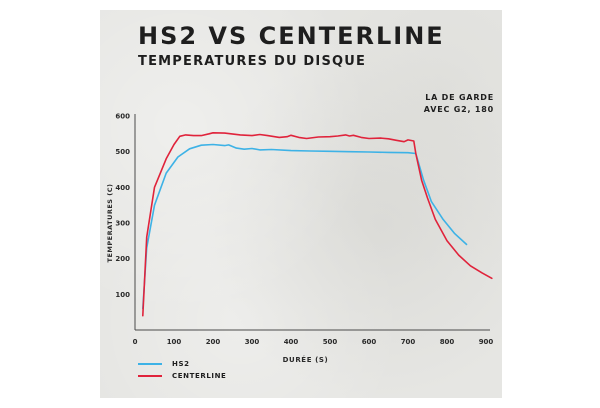  What do you see at coordinates (459, 104) in the screenshot?
I see `chart-annotation: LA DE GARDE AVEC G2, 180` at bounding box center [459, 104].